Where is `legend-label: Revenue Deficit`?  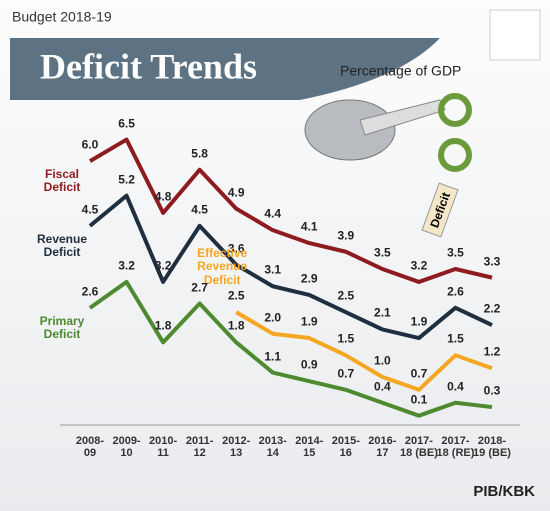
legend-label: Revenue Deficit is located at coordinates (62, 245).